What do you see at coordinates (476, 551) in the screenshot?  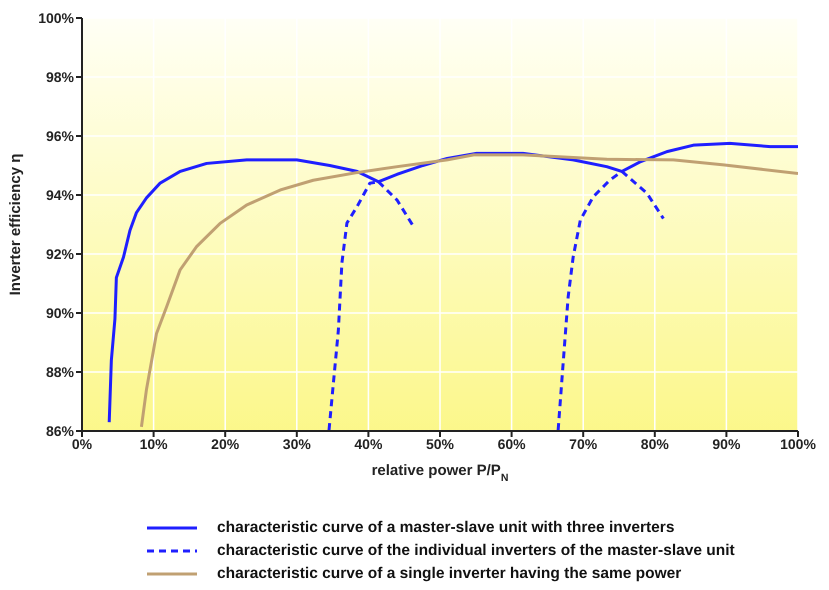 I see `legend-label: characteristic curve of the individual inverters of the master-slave unit` at bounding box center [476, 551].